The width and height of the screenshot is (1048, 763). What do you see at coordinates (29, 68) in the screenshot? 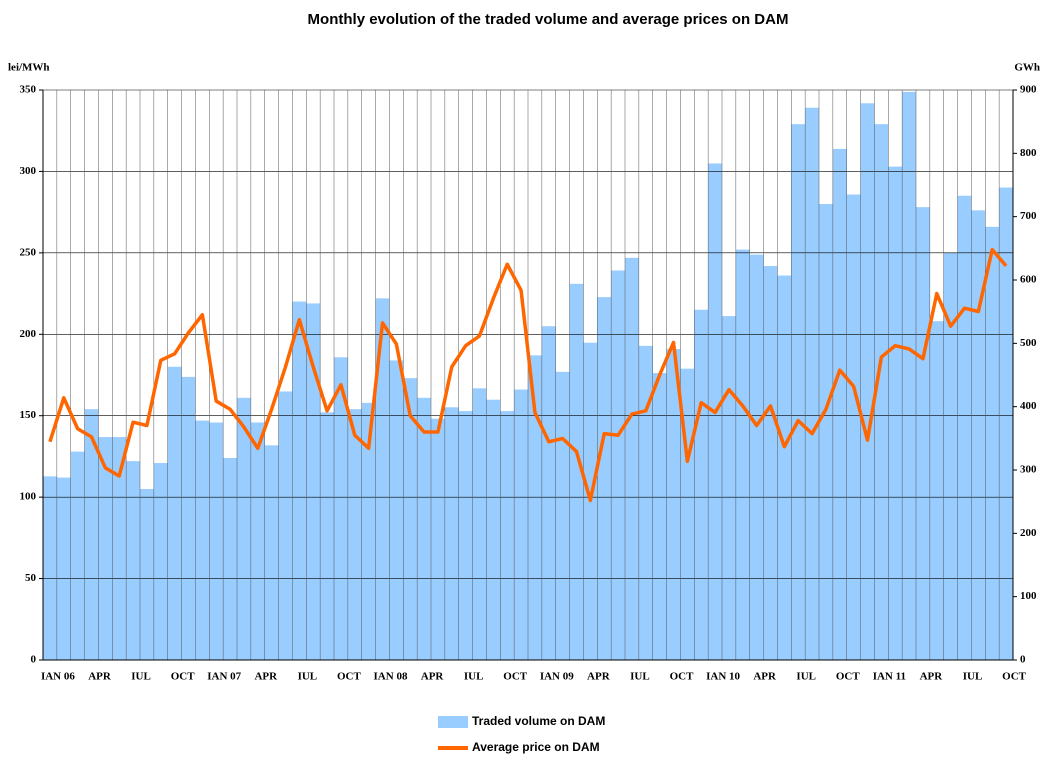
I see `y-axis-title: lei/MWh` at bounding box center [29, 68].